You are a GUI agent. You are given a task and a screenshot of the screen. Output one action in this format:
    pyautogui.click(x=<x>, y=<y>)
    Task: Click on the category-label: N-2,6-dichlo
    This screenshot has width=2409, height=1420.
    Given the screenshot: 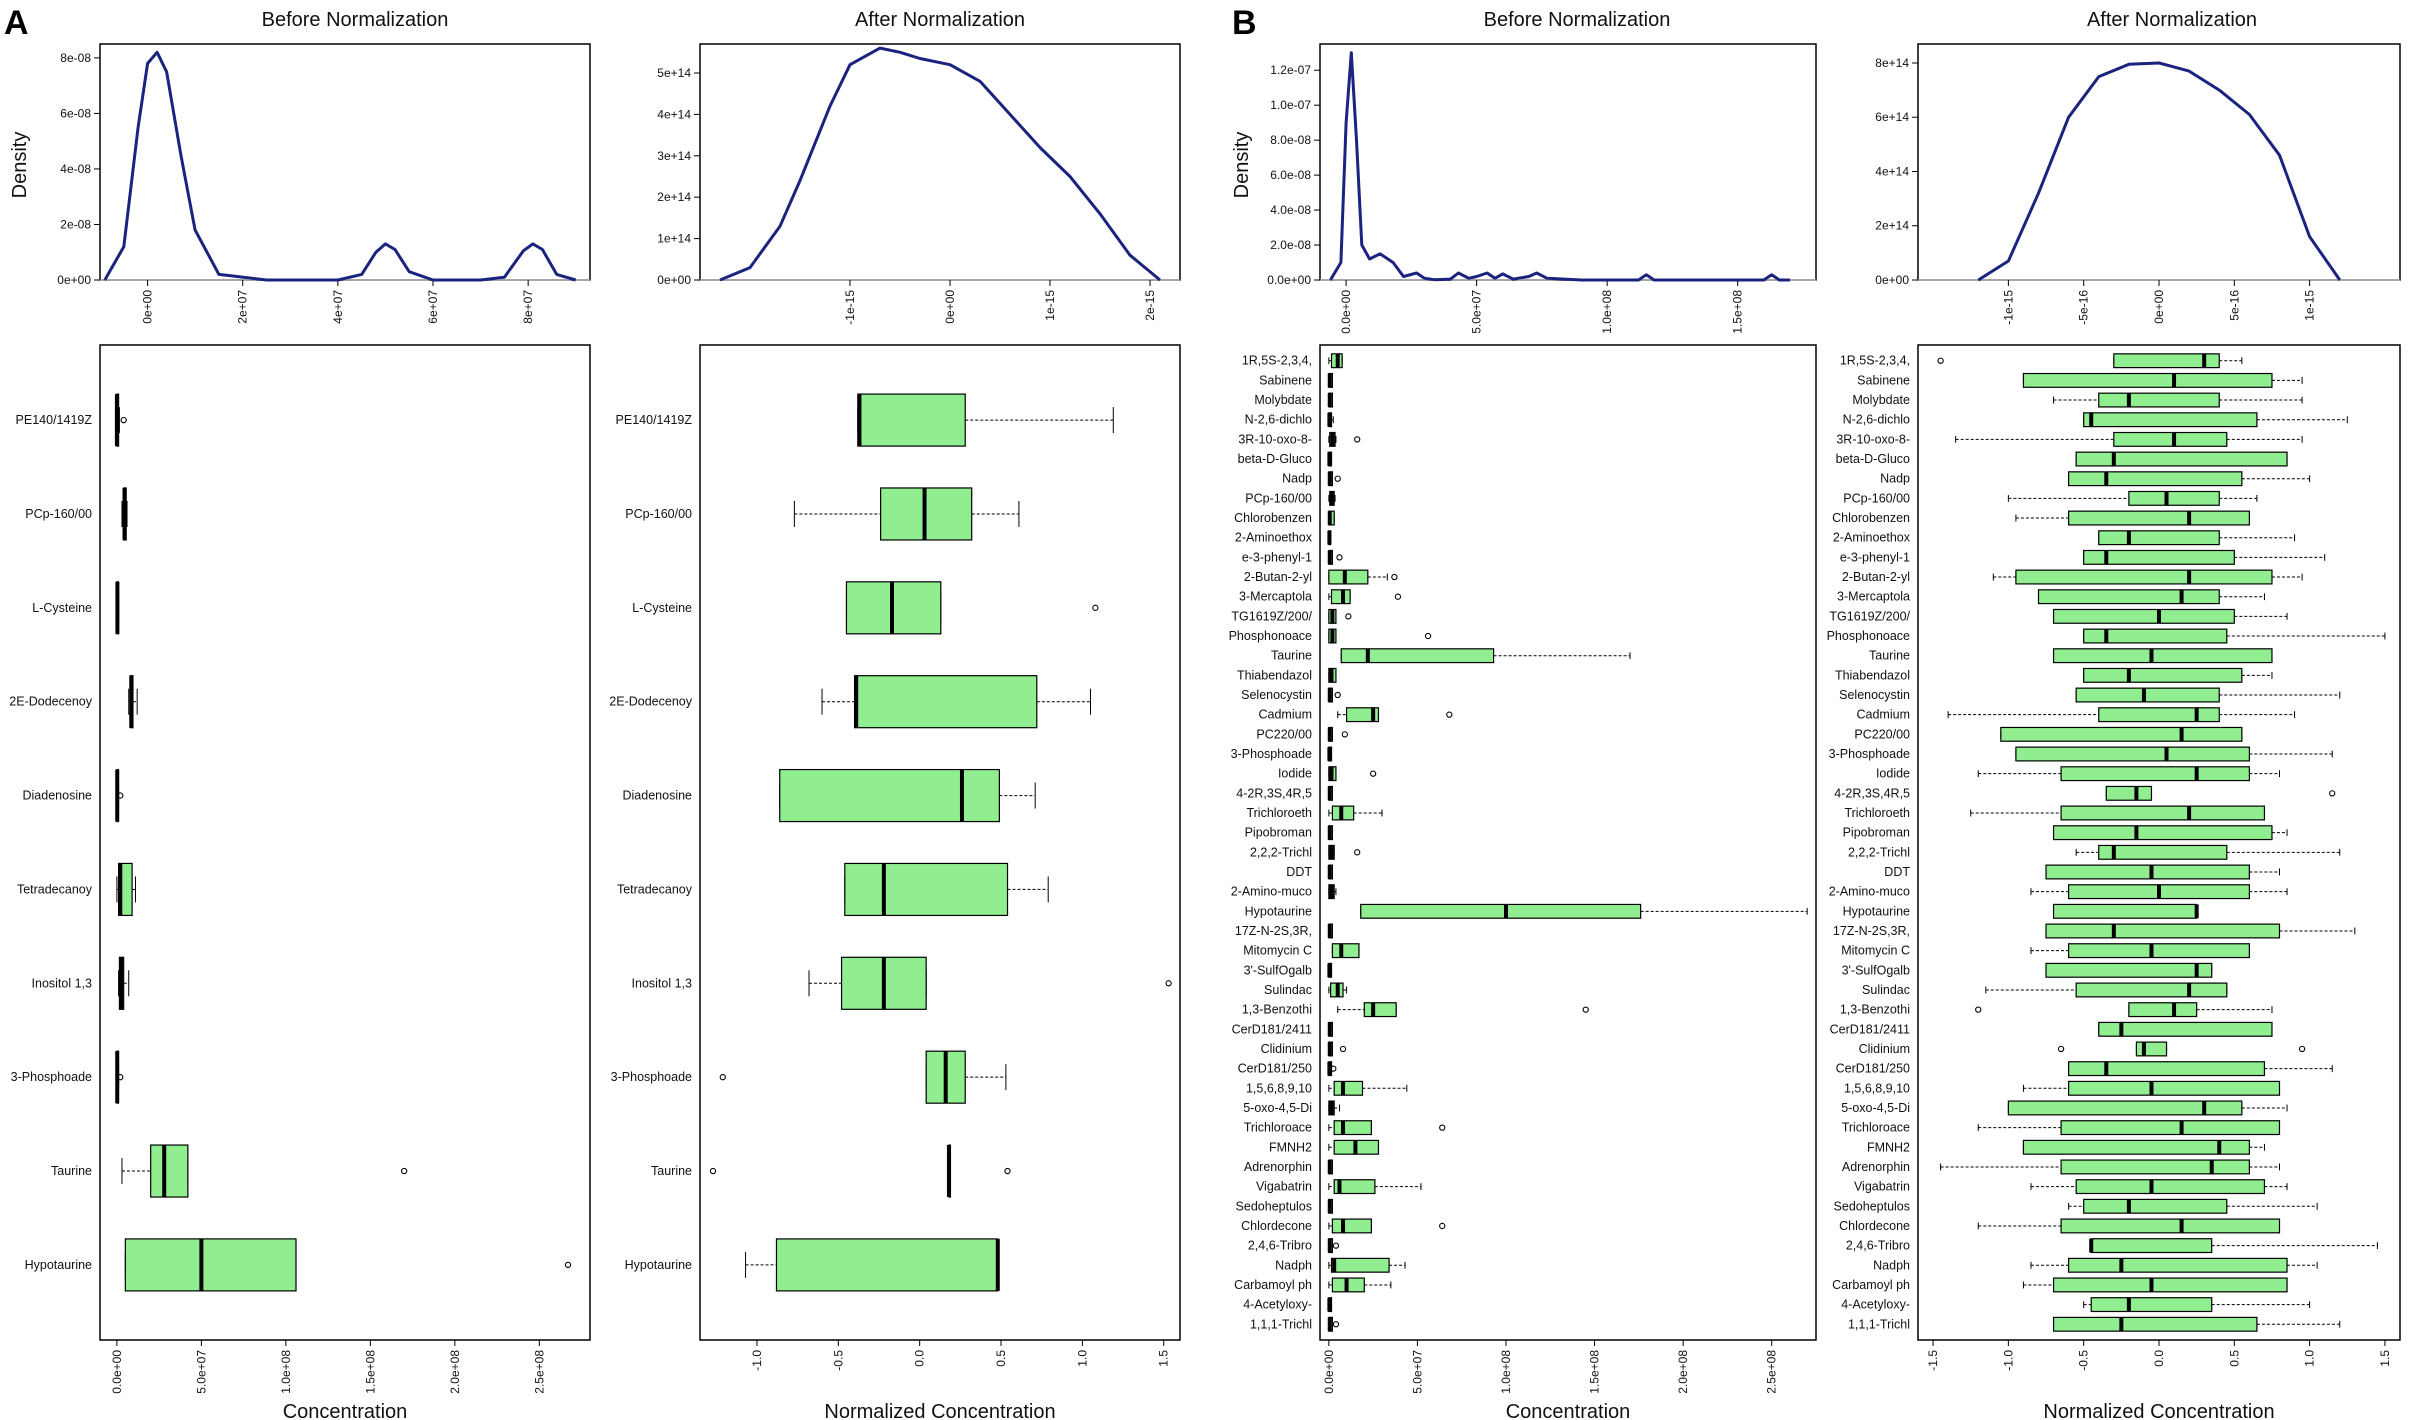 What is the action you would take?
    pyautogui.click(x=1876, y=420)
    